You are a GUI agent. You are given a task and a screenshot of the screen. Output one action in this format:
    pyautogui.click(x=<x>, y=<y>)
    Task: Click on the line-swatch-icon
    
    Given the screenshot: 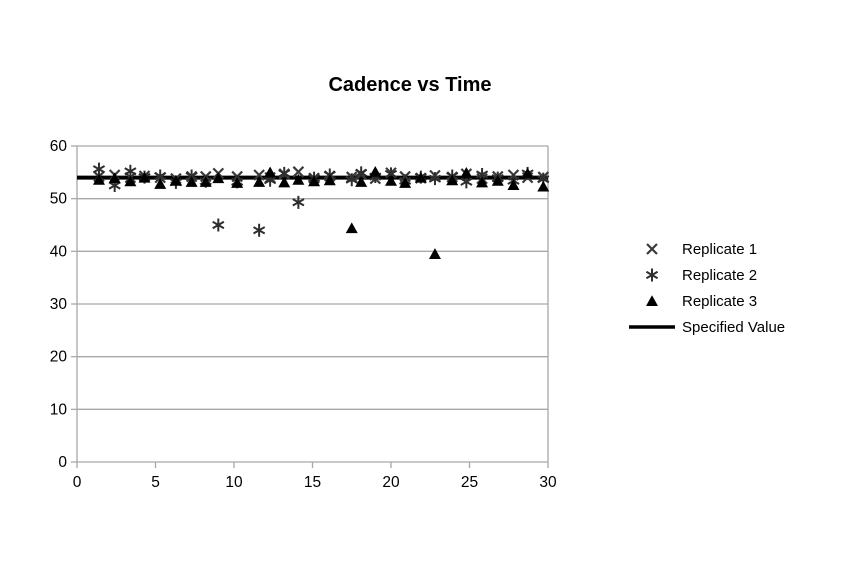 What is the action you would take?
    pyautogui.click(x=652, y=327)
    